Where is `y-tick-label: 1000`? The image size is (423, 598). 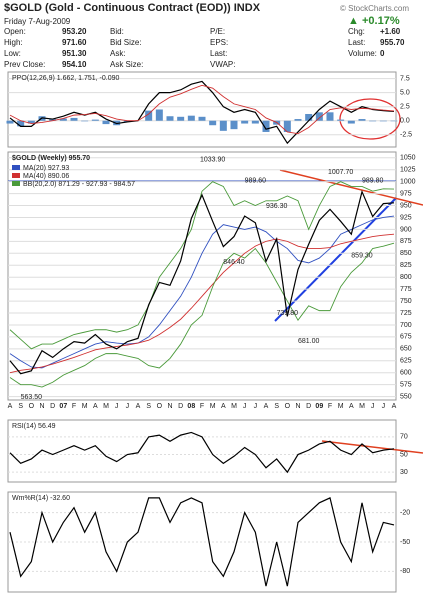
y-tick-label: 1000 is located at coordinates (408, 182).